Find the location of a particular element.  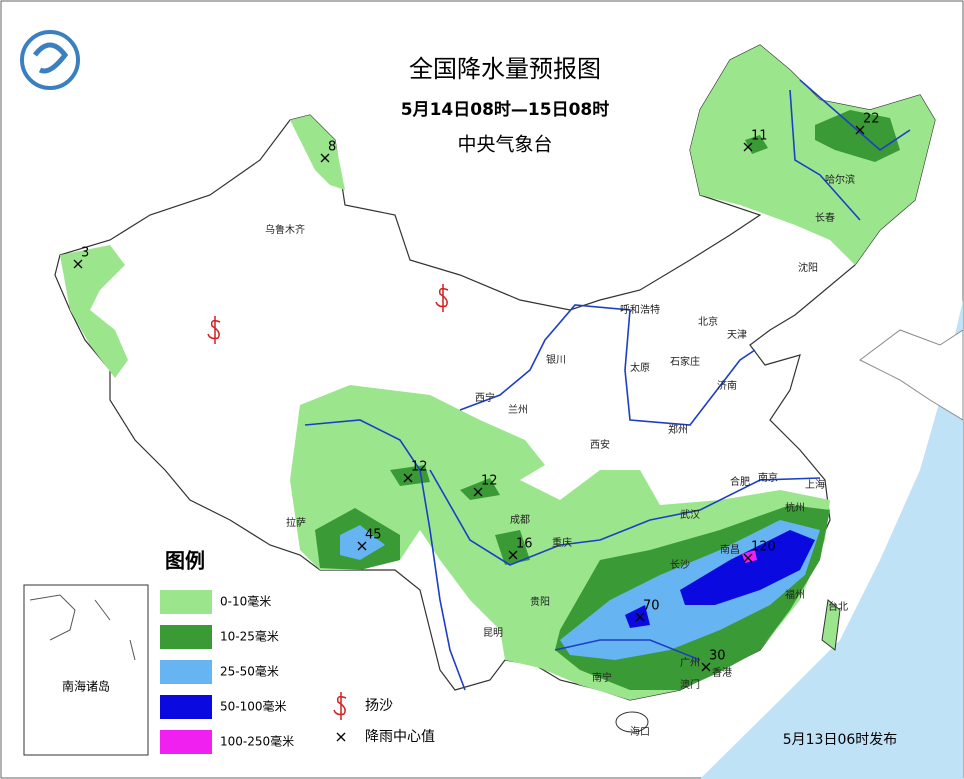

city-label: 兰州 is located at coordinates (518, 409).